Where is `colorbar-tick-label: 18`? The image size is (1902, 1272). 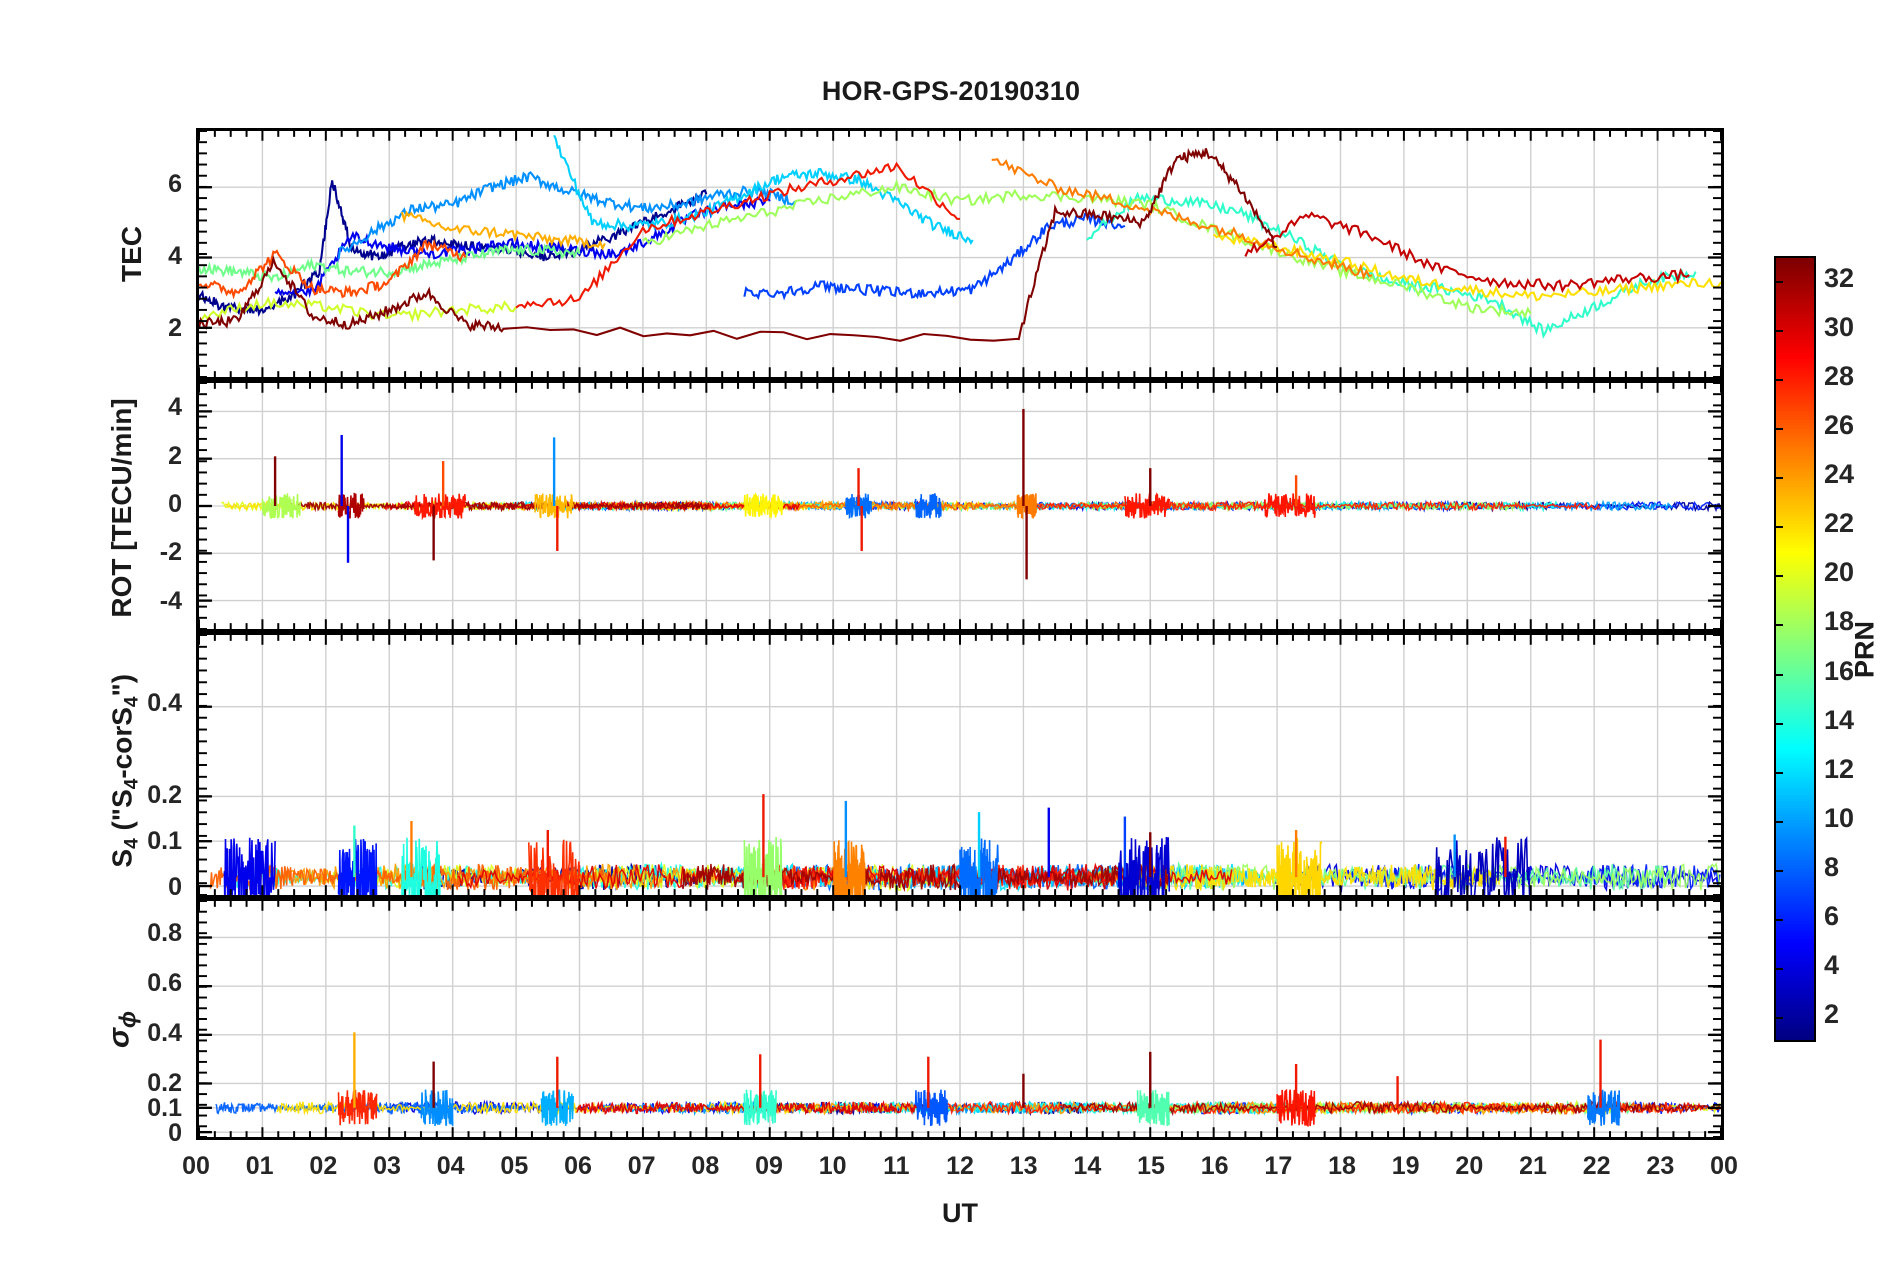 colorbar-tick-label: 18 is located at coordinates (1839, 621).